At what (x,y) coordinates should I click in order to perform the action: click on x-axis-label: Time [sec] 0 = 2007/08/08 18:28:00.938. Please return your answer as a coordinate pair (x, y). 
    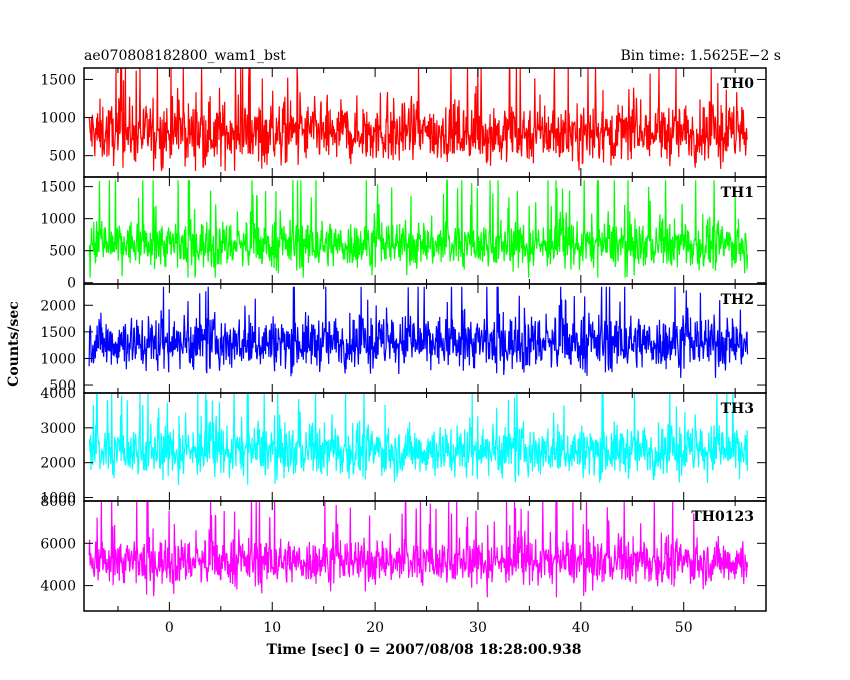
    Looking at the image, I should click on (424, 650).